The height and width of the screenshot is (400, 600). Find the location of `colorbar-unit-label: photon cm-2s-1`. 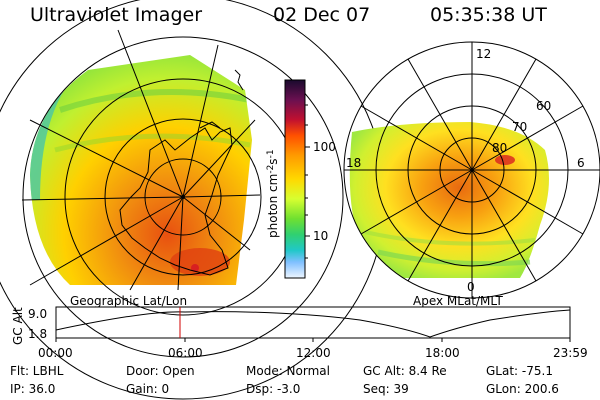

colorbar-unit-label: photon cm-2s-1 is located at coordinates (273, 193).